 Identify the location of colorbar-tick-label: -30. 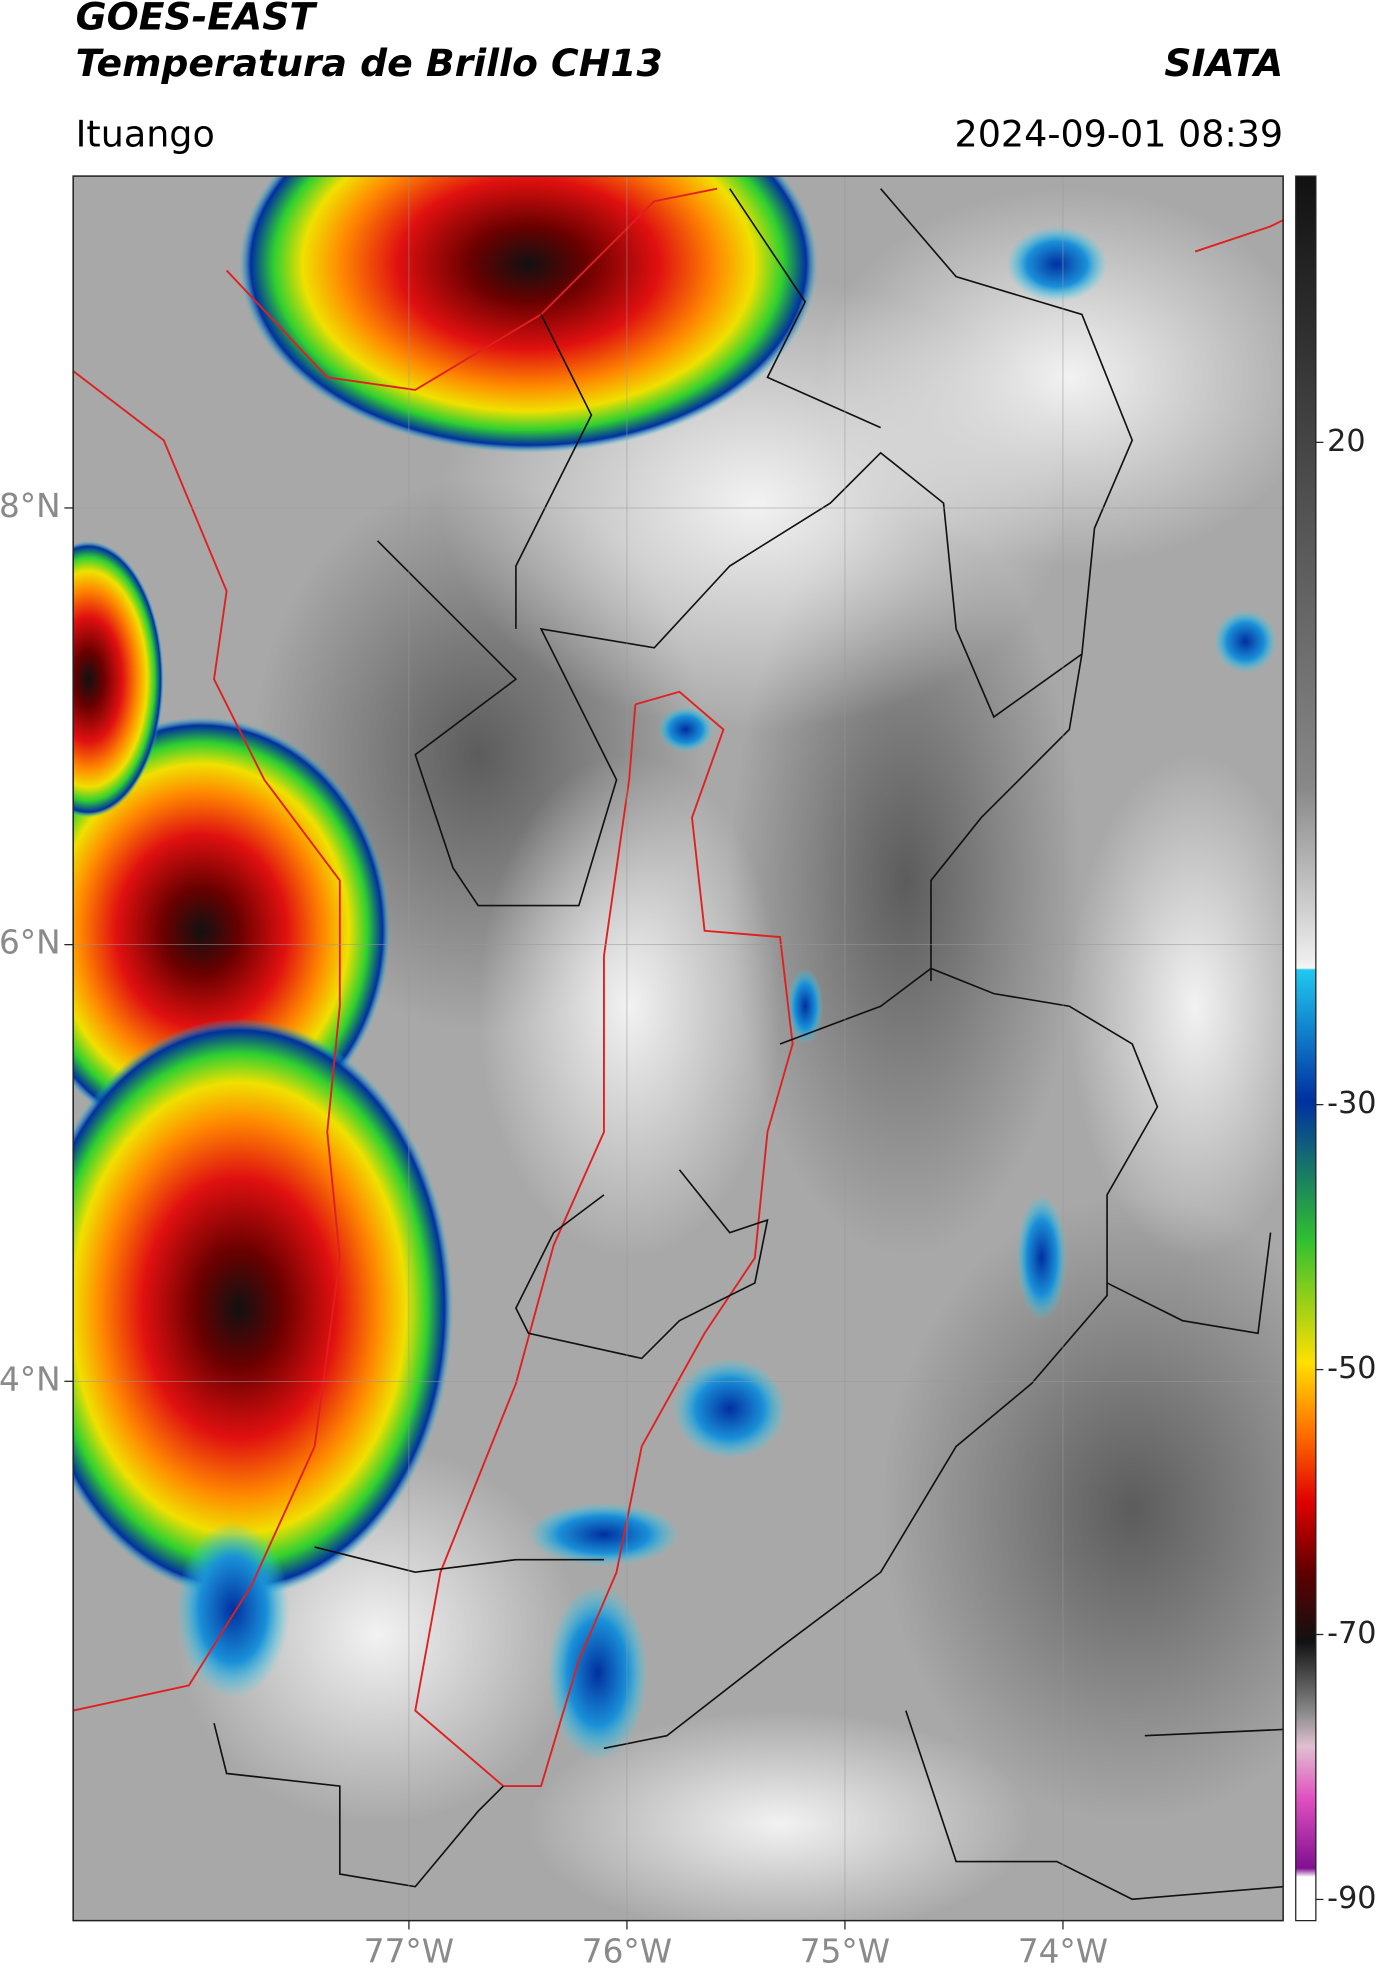
(1351, 1103).